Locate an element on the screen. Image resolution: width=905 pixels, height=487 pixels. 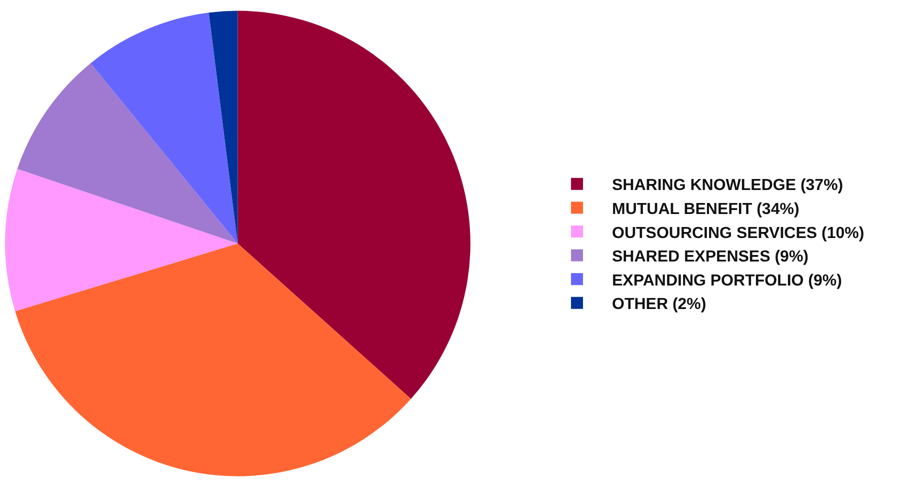
legend-label: EXPANDING PORTFOLIO (9%) is located at coordinates (727, 281).